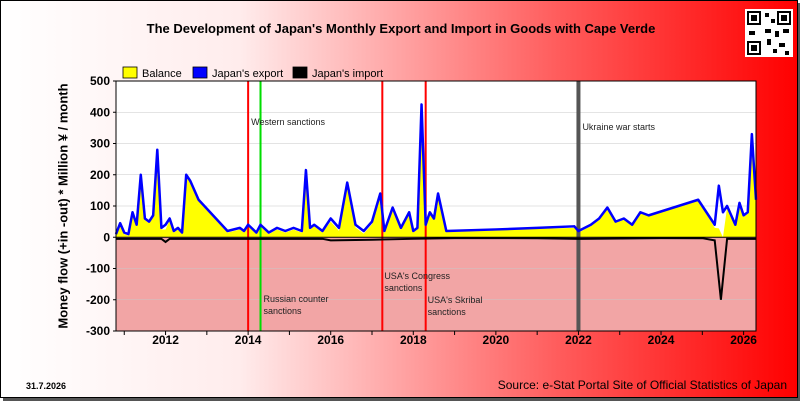 The height and width of the screenshot is (401, 800). Describe the element at coordinates (743, 340) in the screenshot. I see `x-tick-label: 2026` at that location.